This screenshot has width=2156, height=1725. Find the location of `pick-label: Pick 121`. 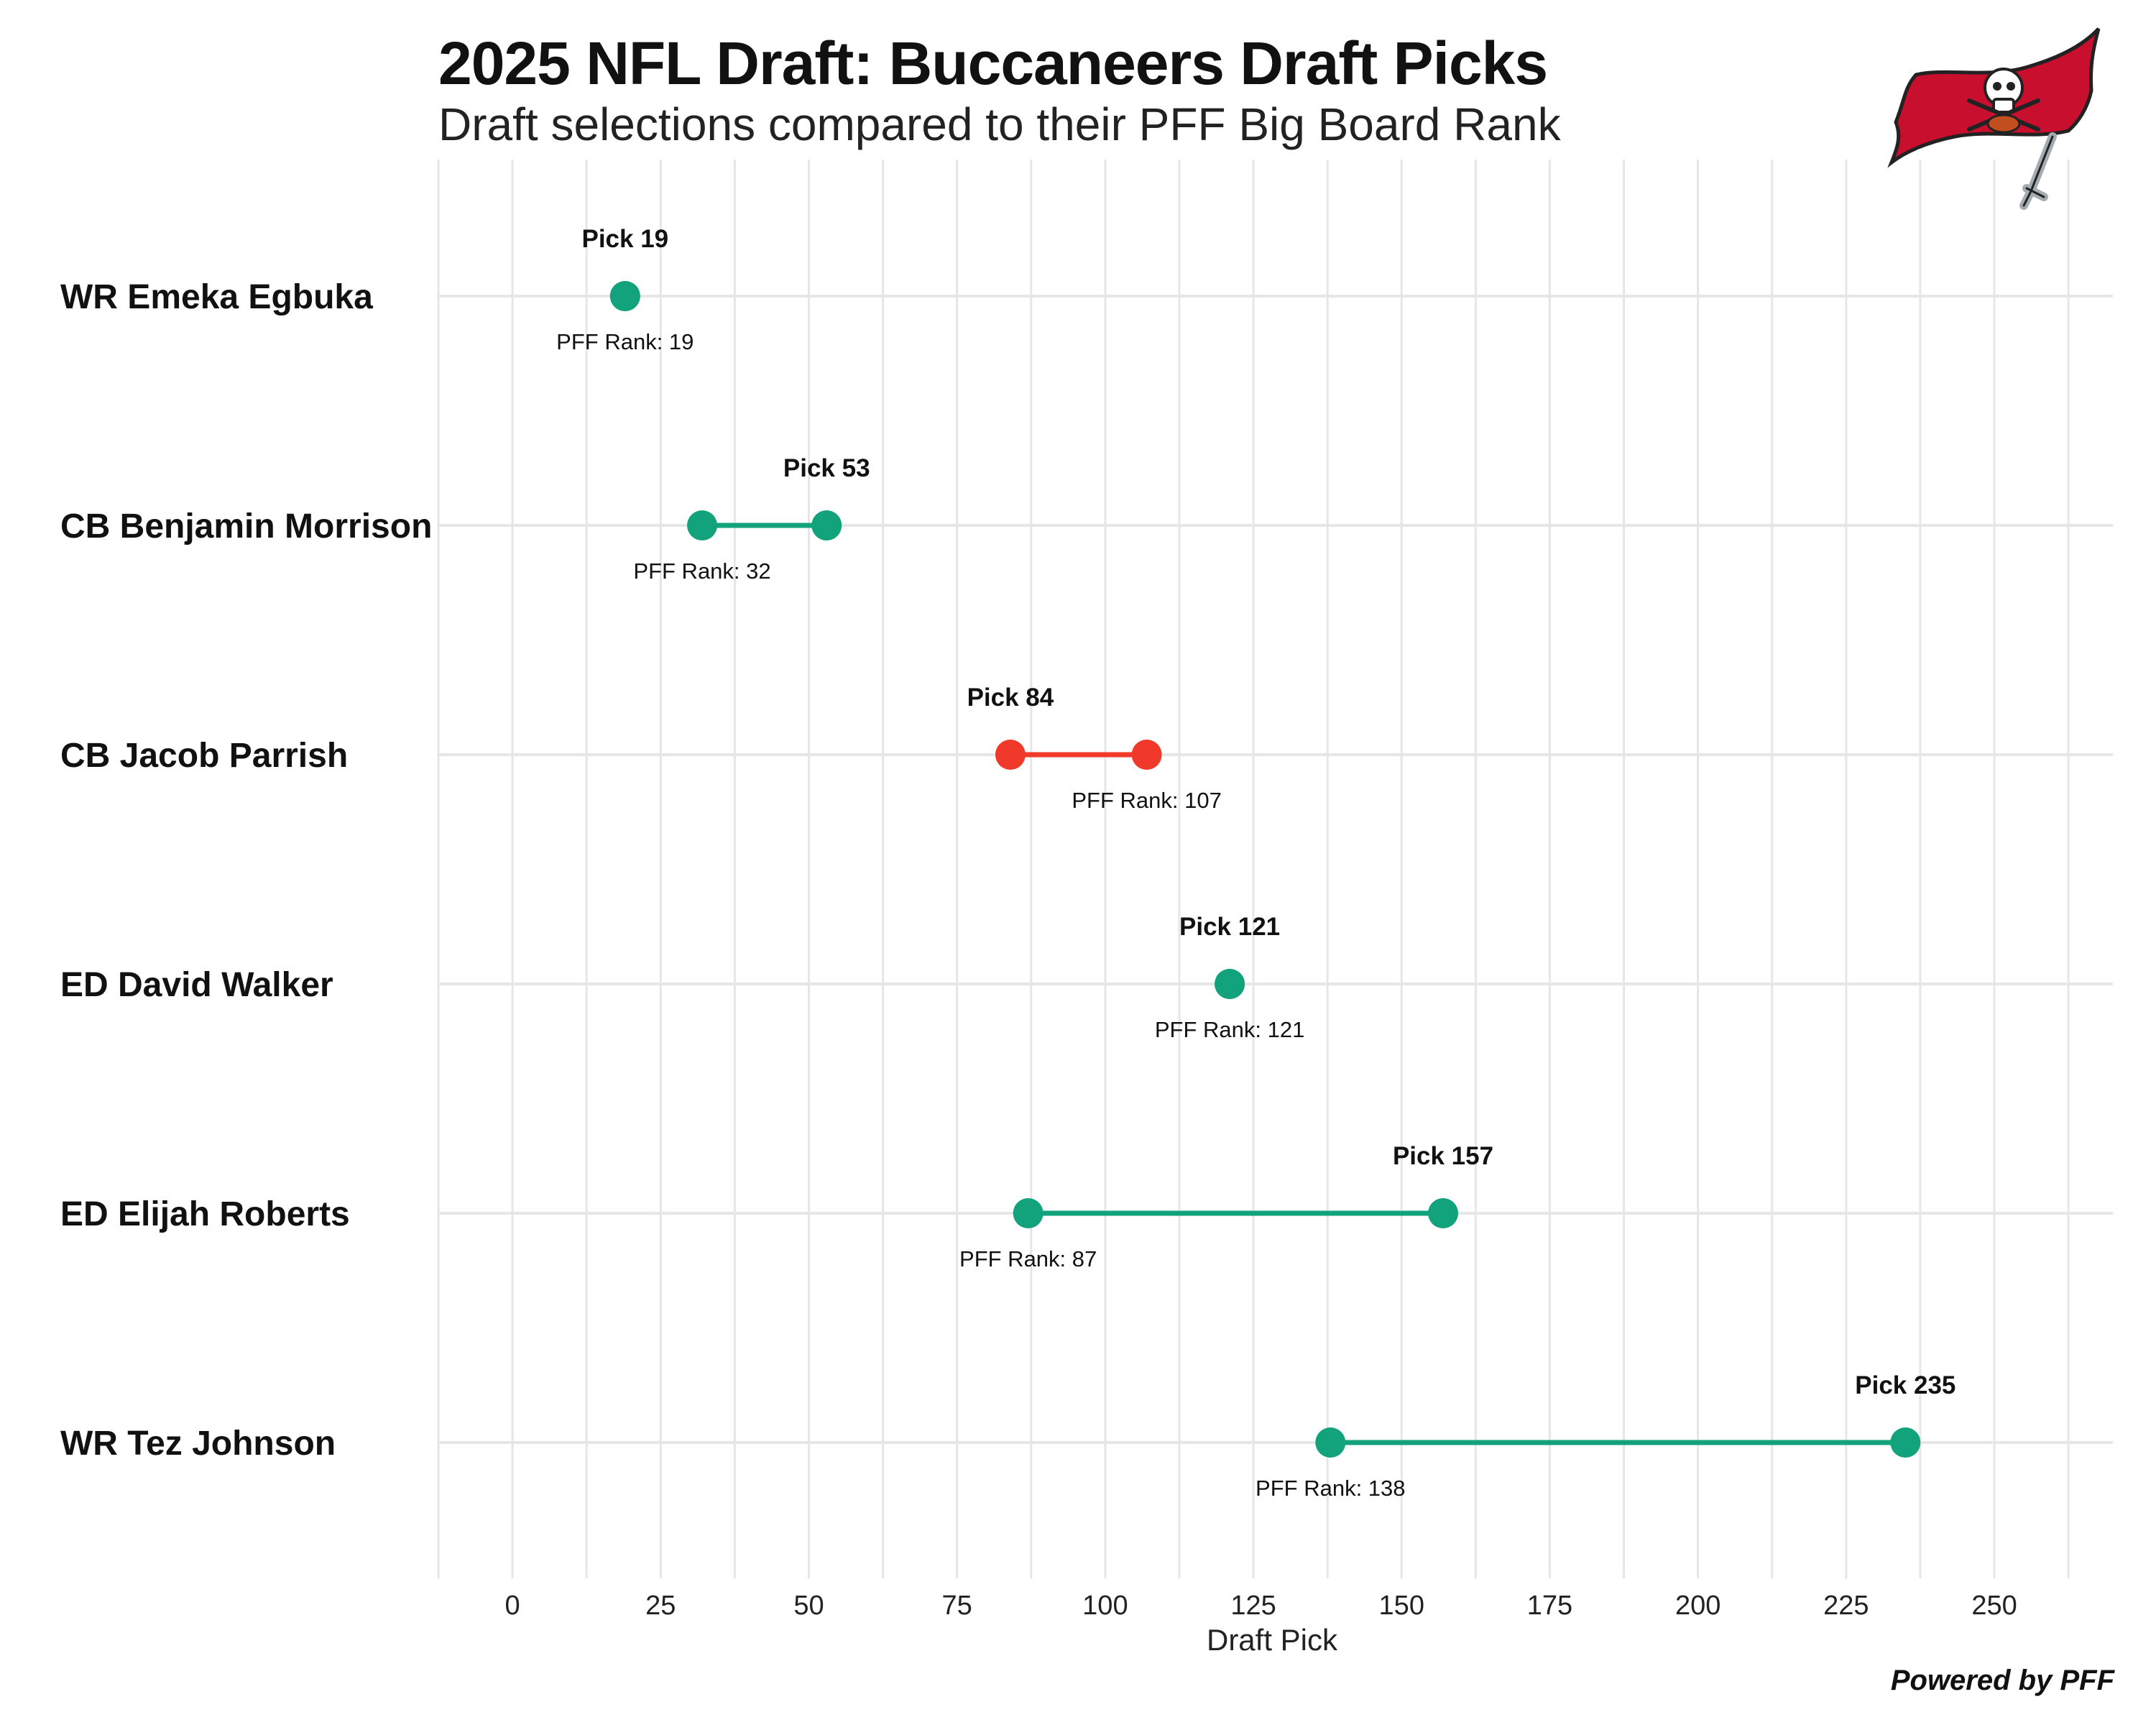

pick-label: Pick 121 is located at coordinates (1229, 927).